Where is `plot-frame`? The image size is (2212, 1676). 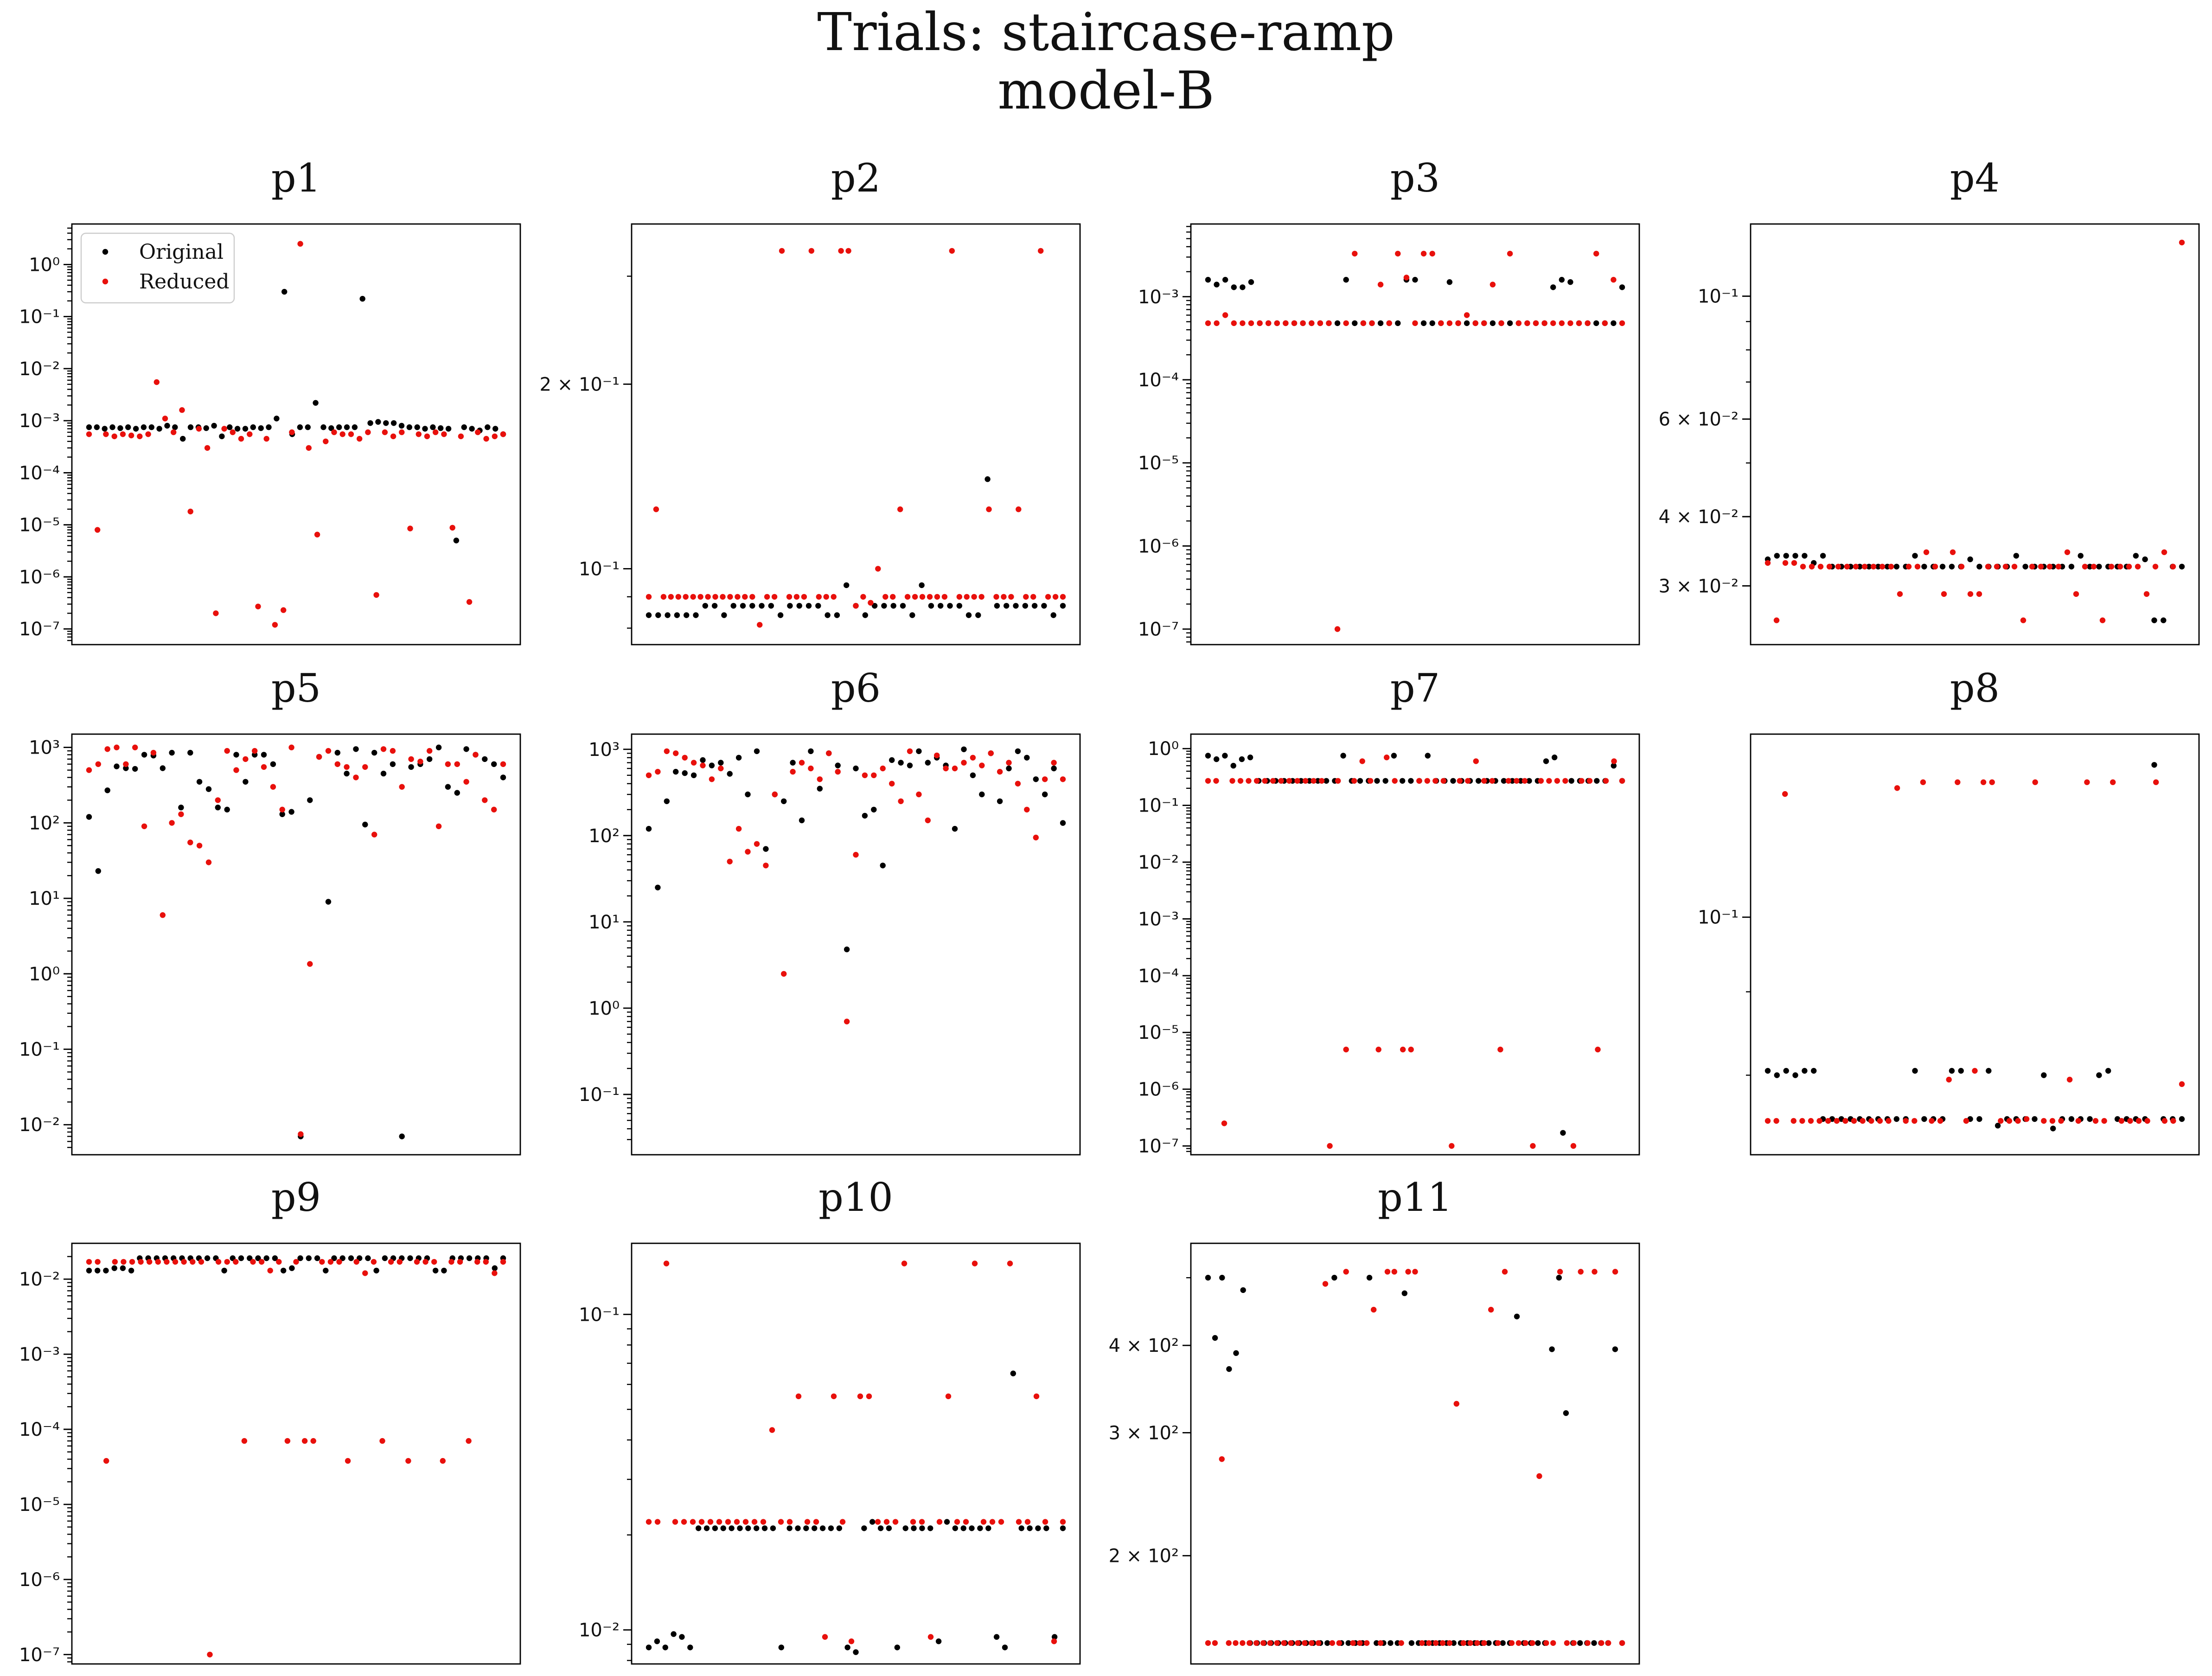
plot-frame is located at coordinates (1415, 944).